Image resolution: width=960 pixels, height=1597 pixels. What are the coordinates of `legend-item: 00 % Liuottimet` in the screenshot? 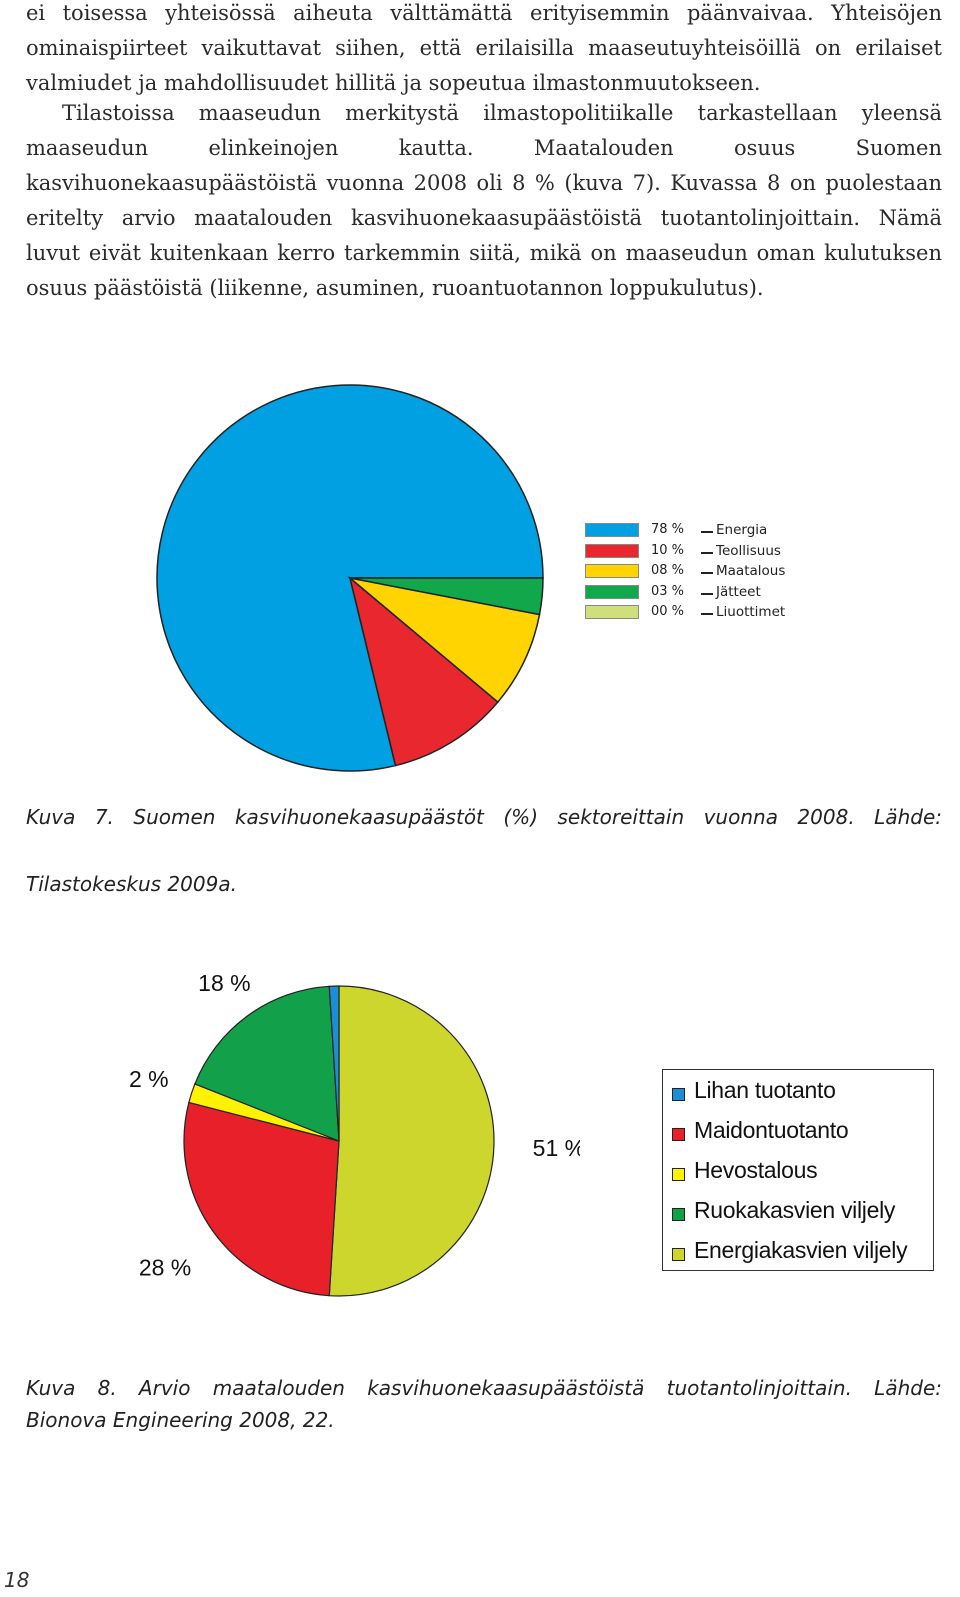 It's located at (700, 613).